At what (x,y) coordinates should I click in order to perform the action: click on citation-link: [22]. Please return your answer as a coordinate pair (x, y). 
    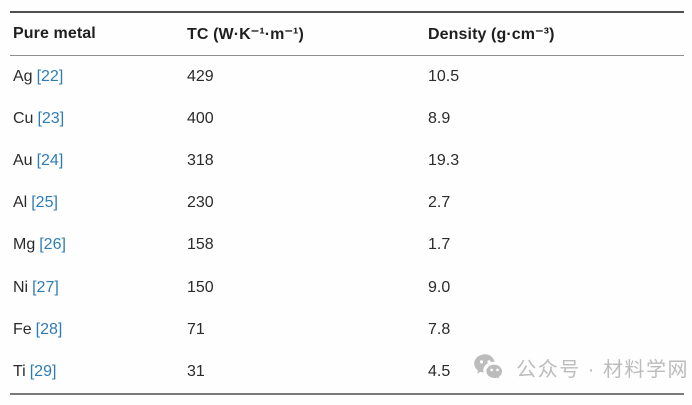
    Looking at the image, I should click on (50, 77).